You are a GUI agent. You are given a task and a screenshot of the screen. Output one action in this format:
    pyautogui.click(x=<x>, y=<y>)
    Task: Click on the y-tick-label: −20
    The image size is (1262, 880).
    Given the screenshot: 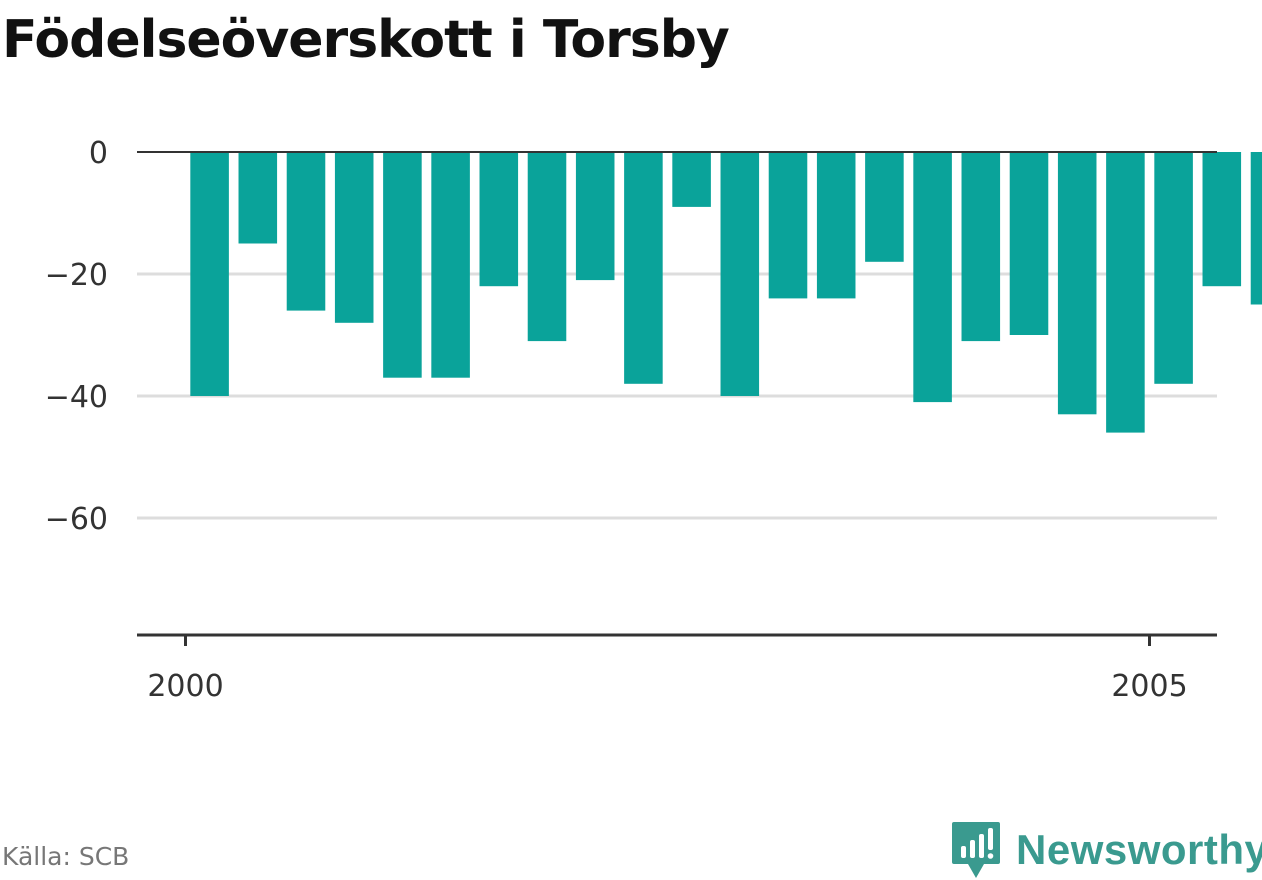 What is the action you would take?
    pyautogui.click(x=76, y=275)
    